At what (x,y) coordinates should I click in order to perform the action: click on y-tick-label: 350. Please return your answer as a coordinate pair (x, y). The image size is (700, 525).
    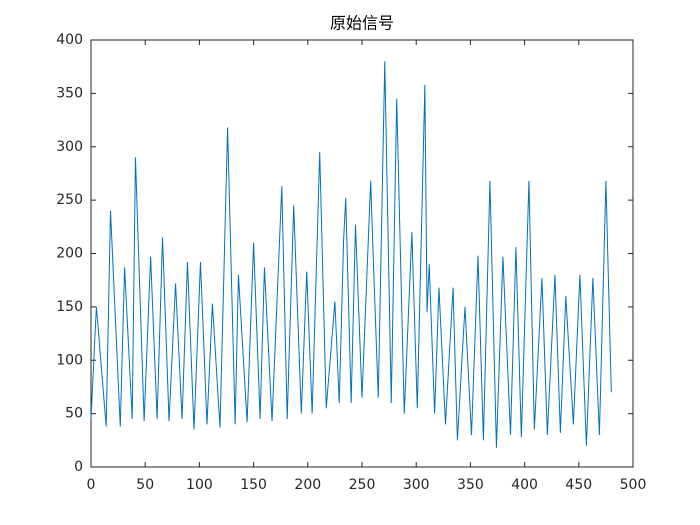
    Looking at the image, I should click on (69, 93).